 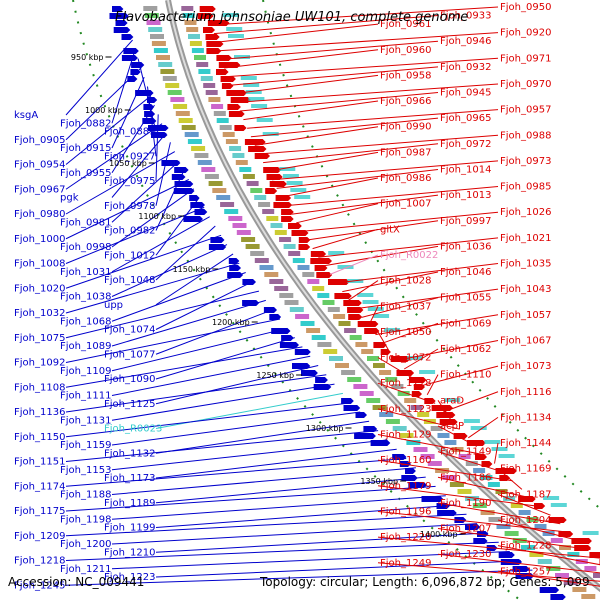 I want to click on right-gene-label: Fjoh_1013, so click(x=465, y=195).